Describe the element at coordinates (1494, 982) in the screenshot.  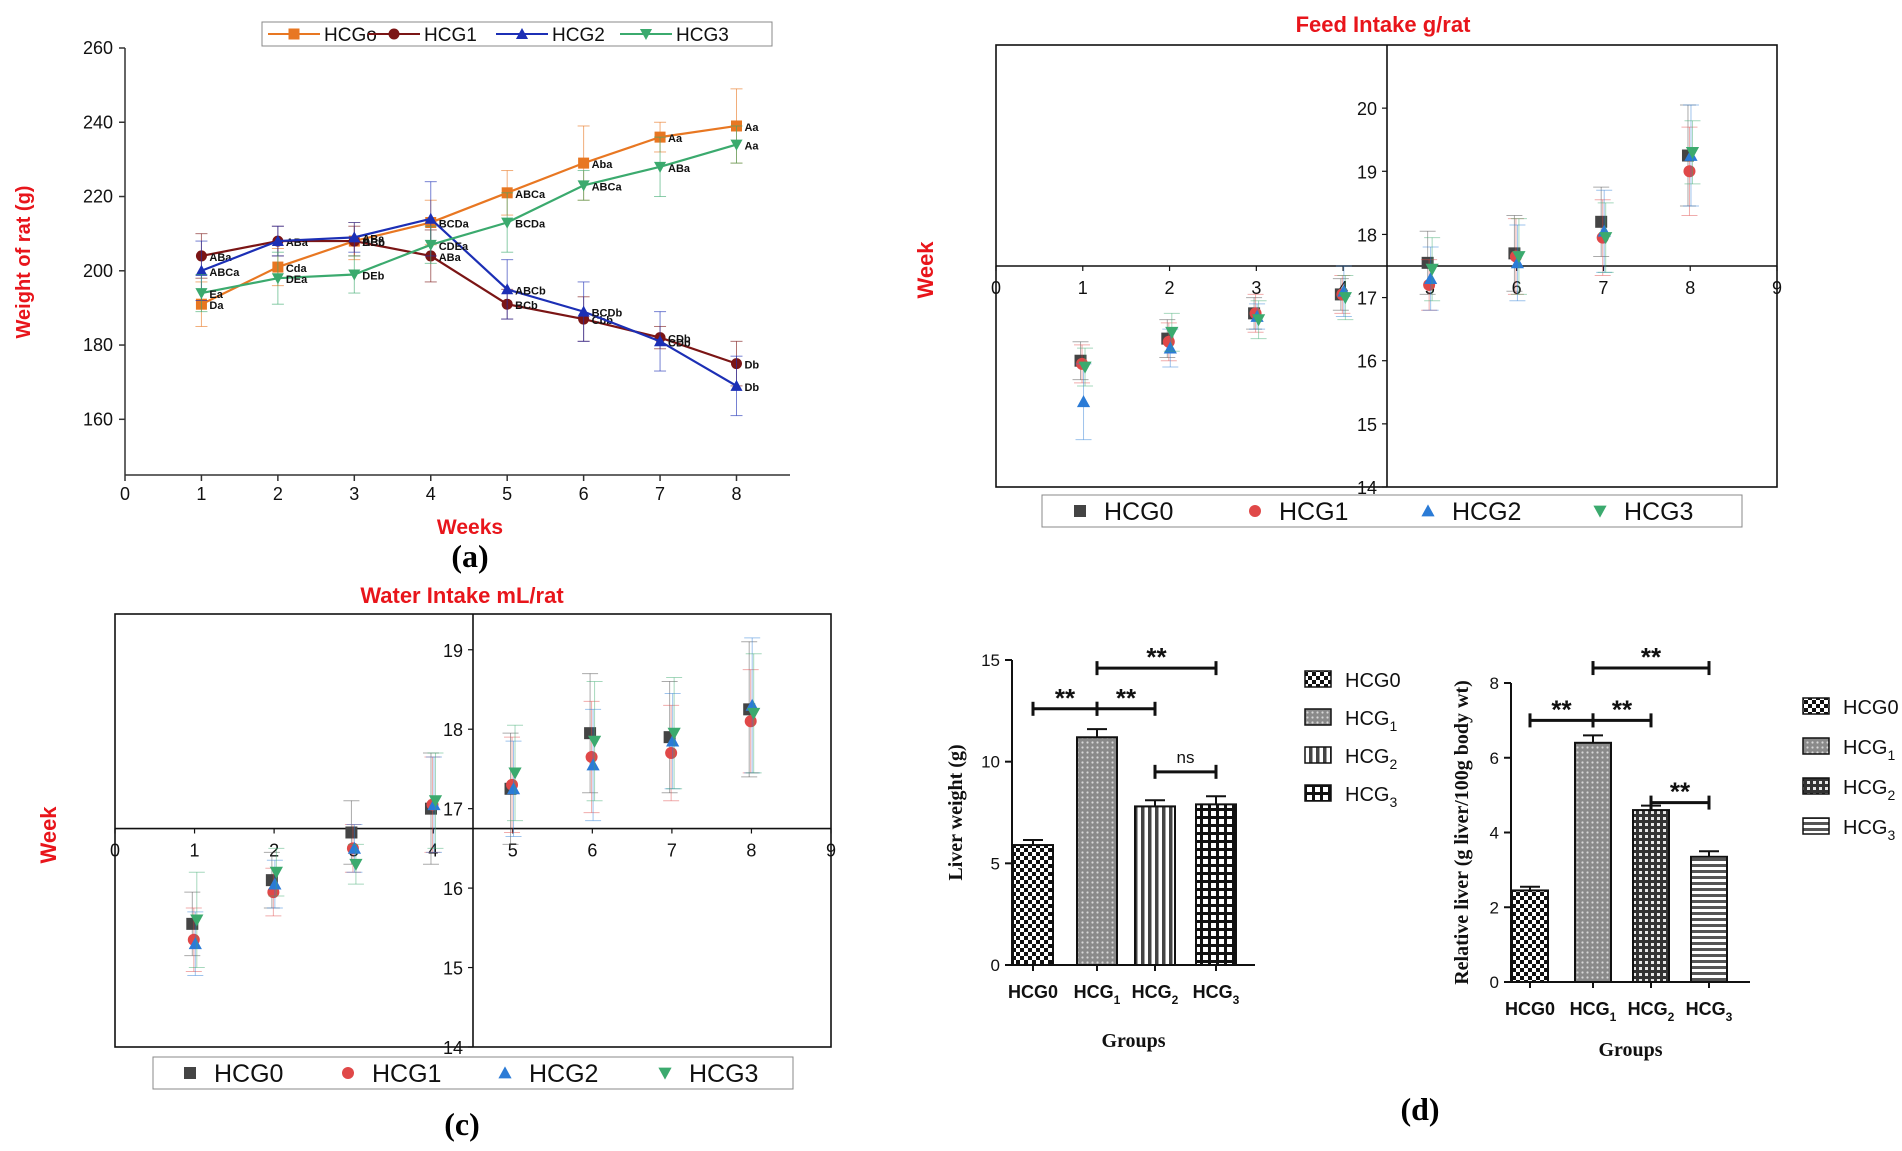
I see `y-tick-label: 0` at that location.